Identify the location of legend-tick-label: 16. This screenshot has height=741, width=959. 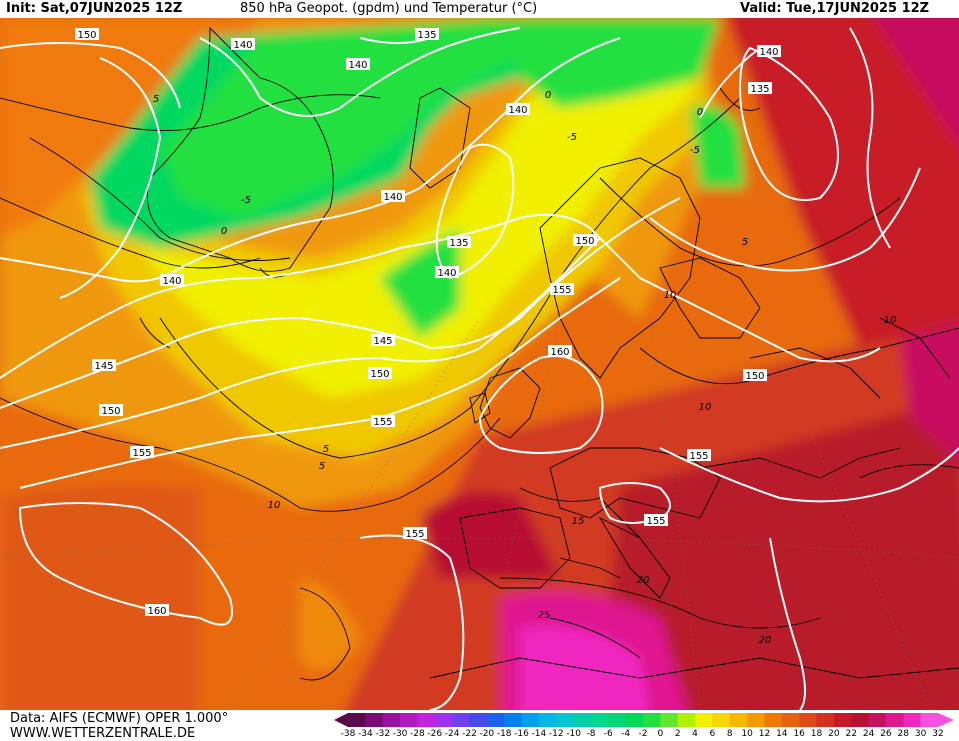
(799, 734).